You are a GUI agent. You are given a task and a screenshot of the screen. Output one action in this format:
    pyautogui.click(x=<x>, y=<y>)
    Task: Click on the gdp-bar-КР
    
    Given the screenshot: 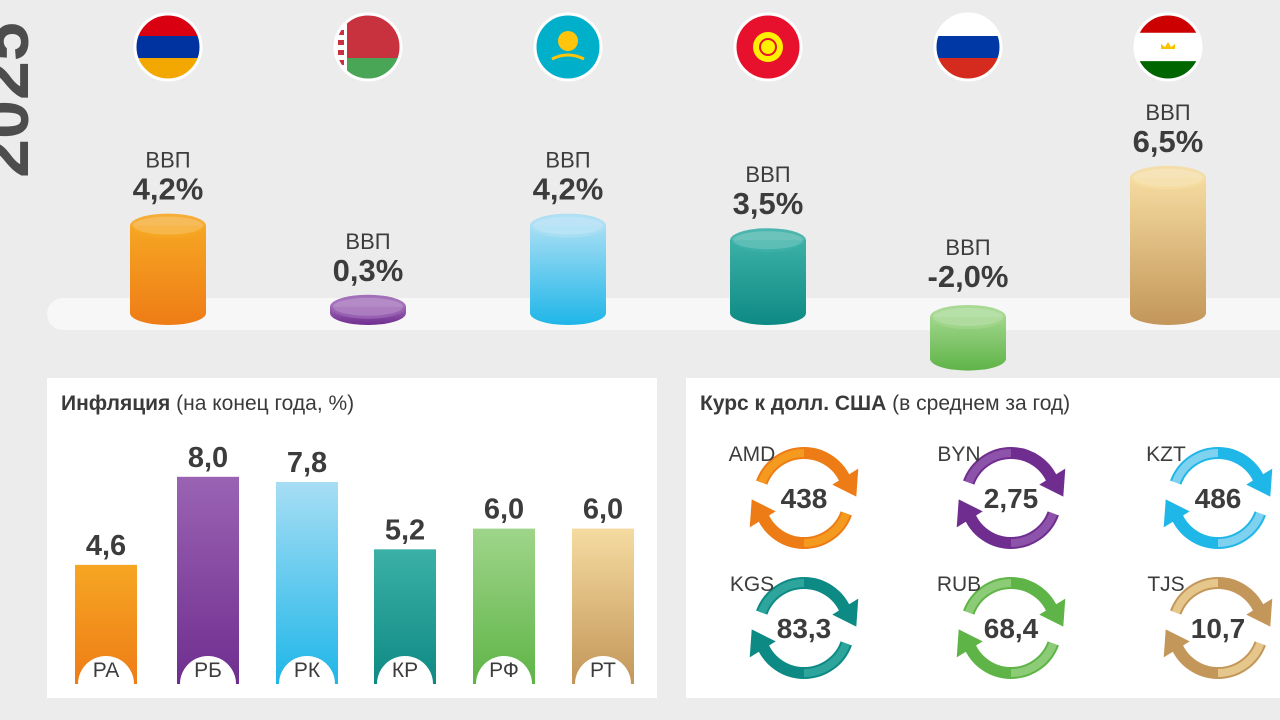 What is the action you would take?
    pyautogui.click(x=768, y=276)
    